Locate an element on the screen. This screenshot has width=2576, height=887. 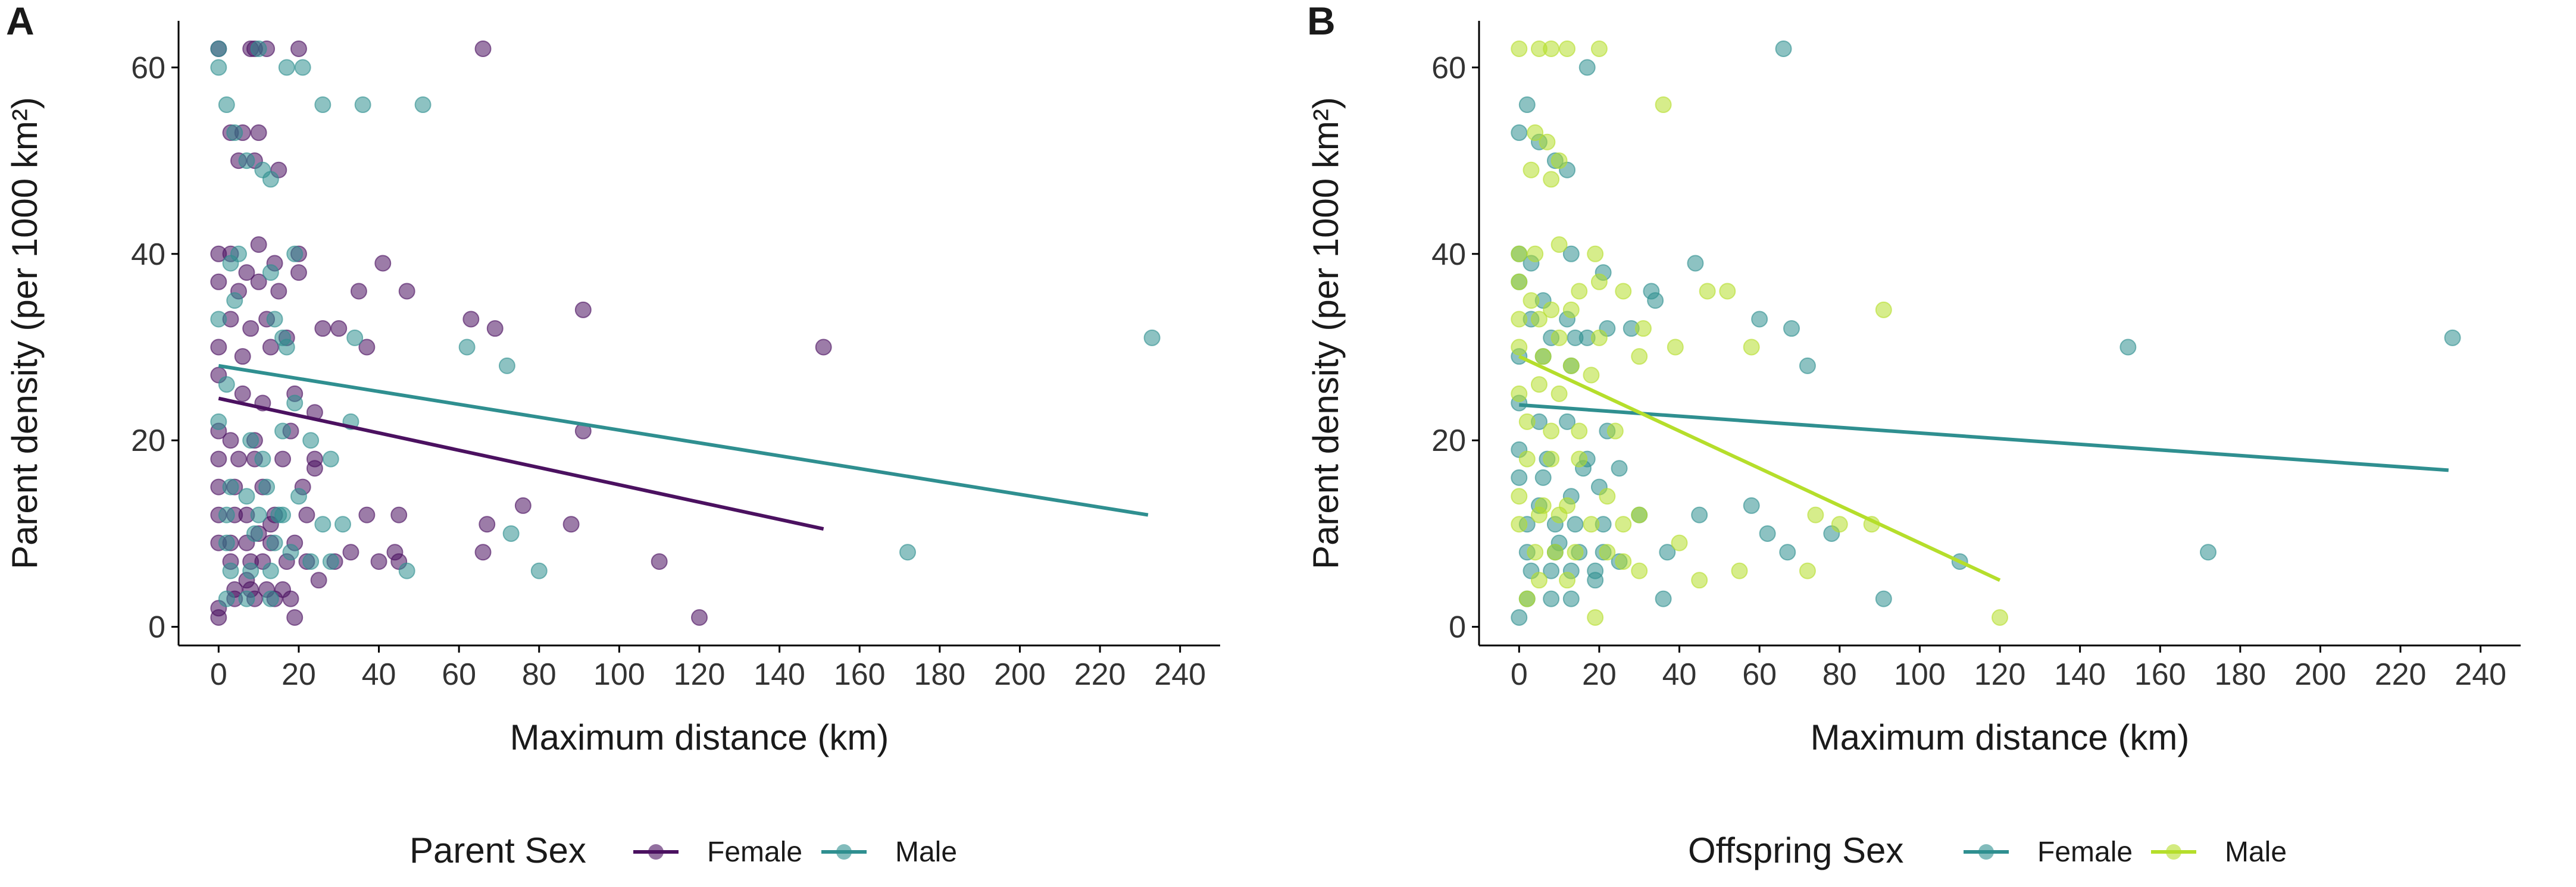
panel-a-legend-dot-male is located at coordinates (844, 852).